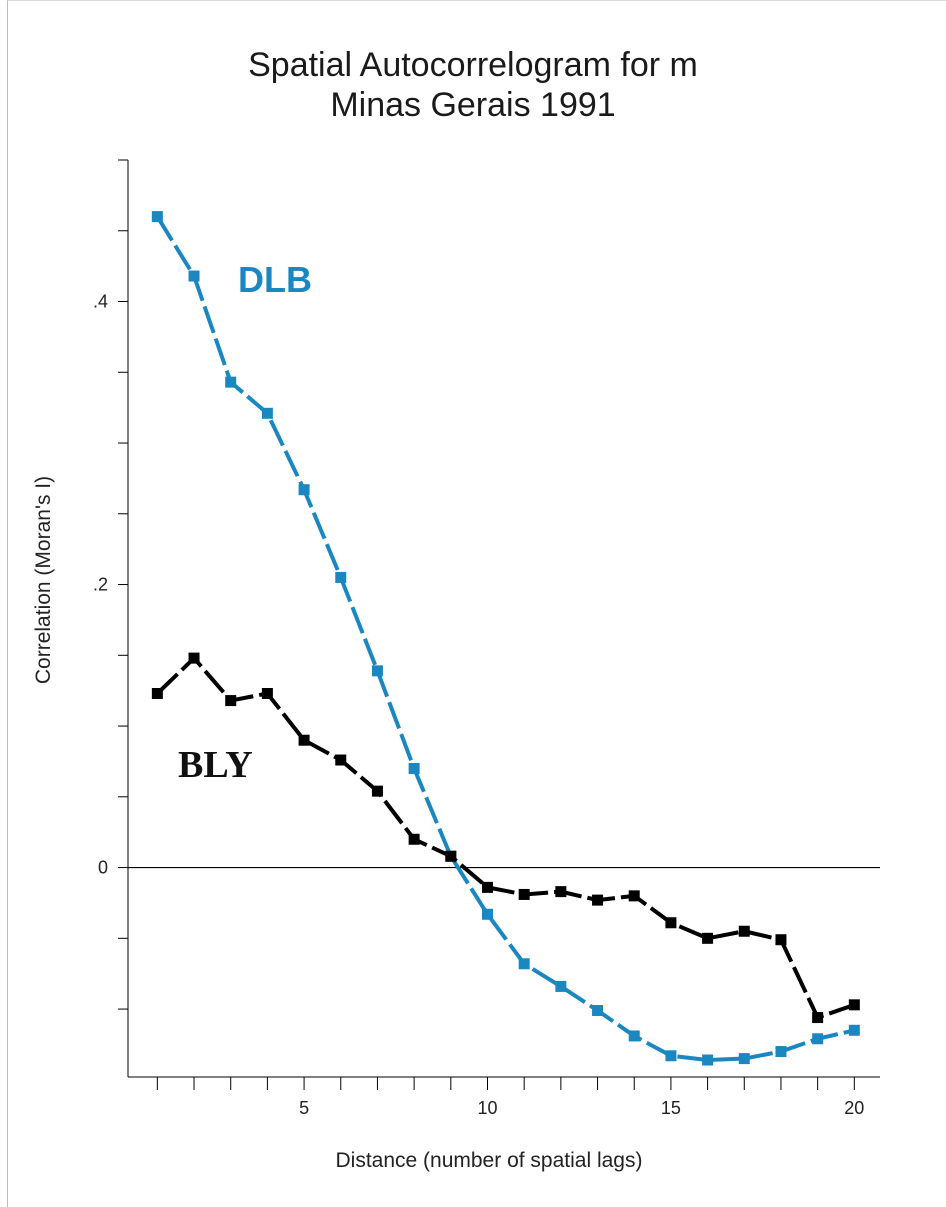  Describe the element at coordinates (487, 1108) in the screenshot. I see `x-tick-label: 10` at that location.